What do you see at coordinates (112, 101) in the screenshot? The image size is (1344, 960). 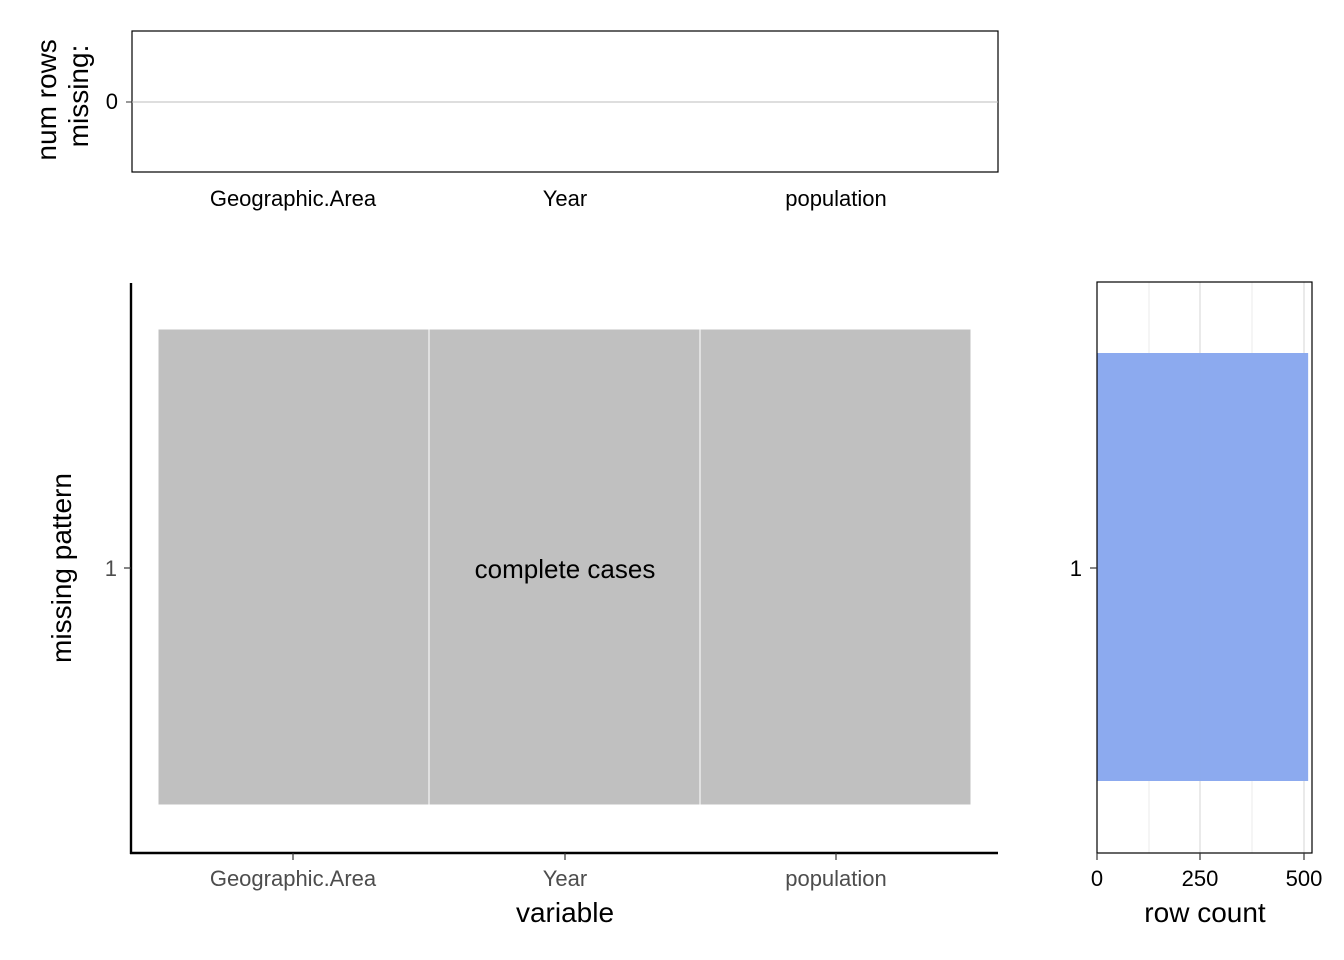 I see `top-y-tick-label: 0` at bounding box center [112, 101].